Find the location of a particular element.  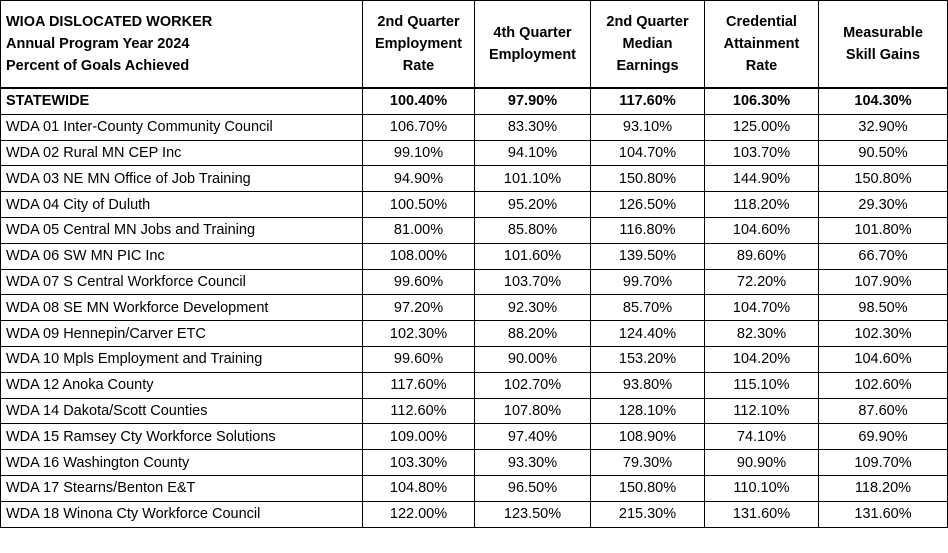

header-line: Median is located at coordinates (647, 44).